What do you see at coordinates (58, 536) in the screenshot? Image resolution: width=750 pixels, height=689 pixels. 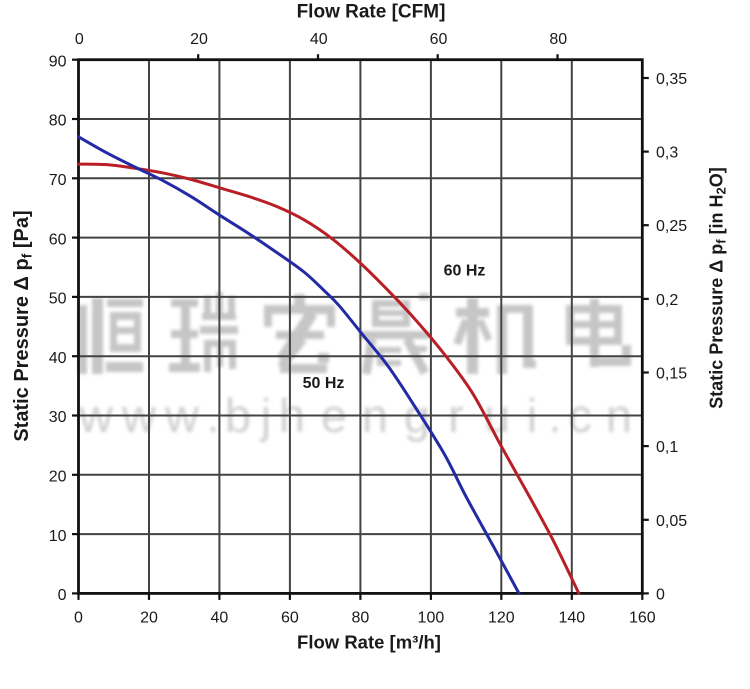 I see `svg-text: 10` at bounding box center [58, 536].